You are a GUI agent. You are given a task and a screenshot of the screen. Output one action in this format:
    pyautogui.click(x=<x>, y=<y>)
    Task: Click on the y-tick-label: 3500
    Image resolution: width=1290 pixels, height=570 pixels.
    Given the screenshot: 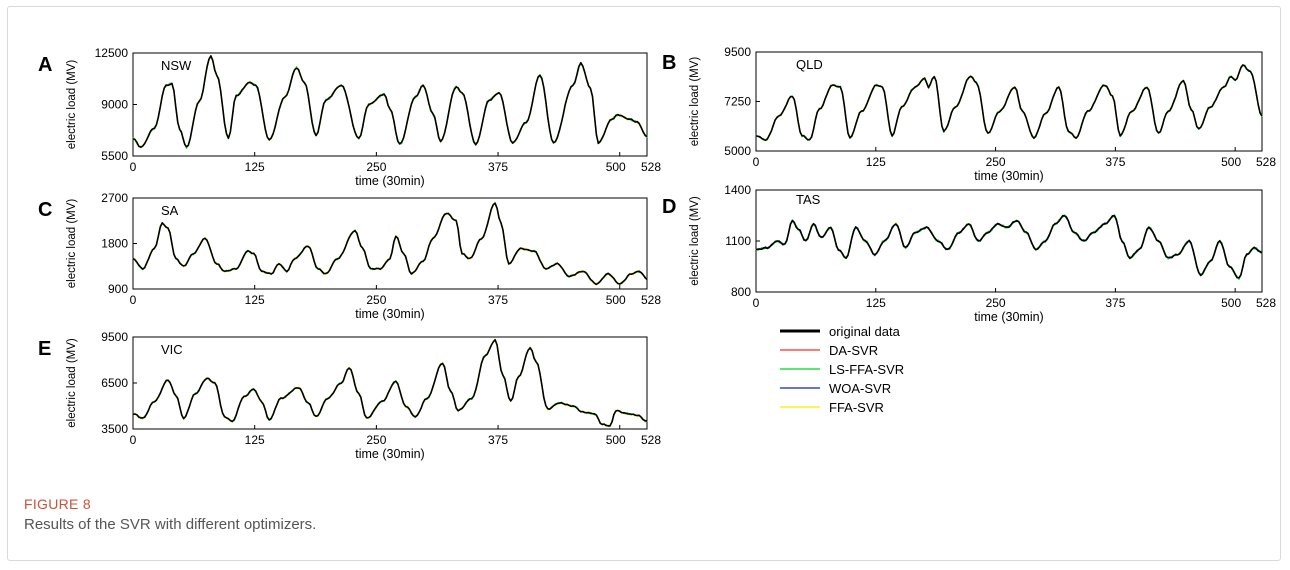 What is the action you would take?
    pyautogui.click(x=114, y=429)
    